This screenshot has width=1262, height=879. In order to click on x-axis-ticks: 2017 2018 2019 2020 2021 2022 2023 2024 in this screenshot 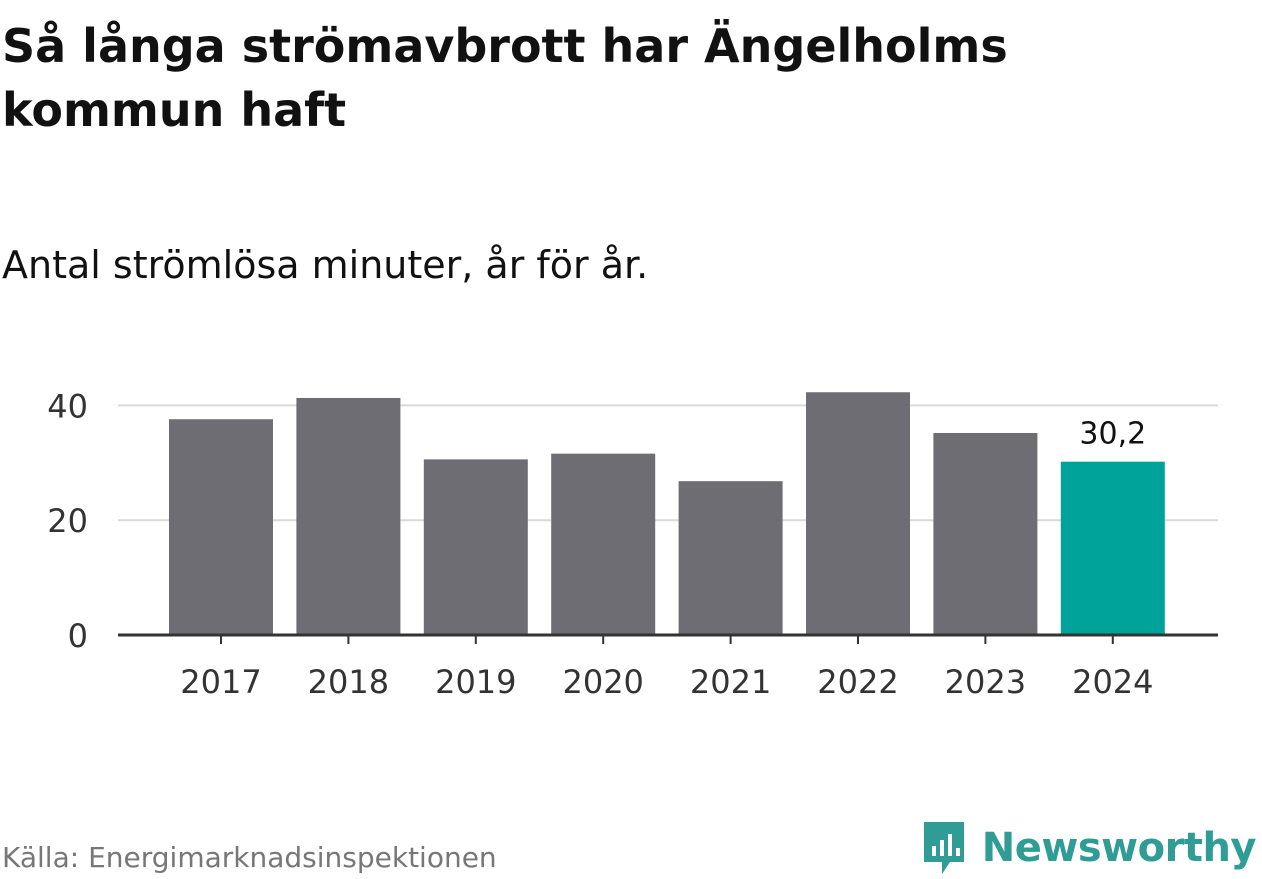, I will do `click(667, 668)`.